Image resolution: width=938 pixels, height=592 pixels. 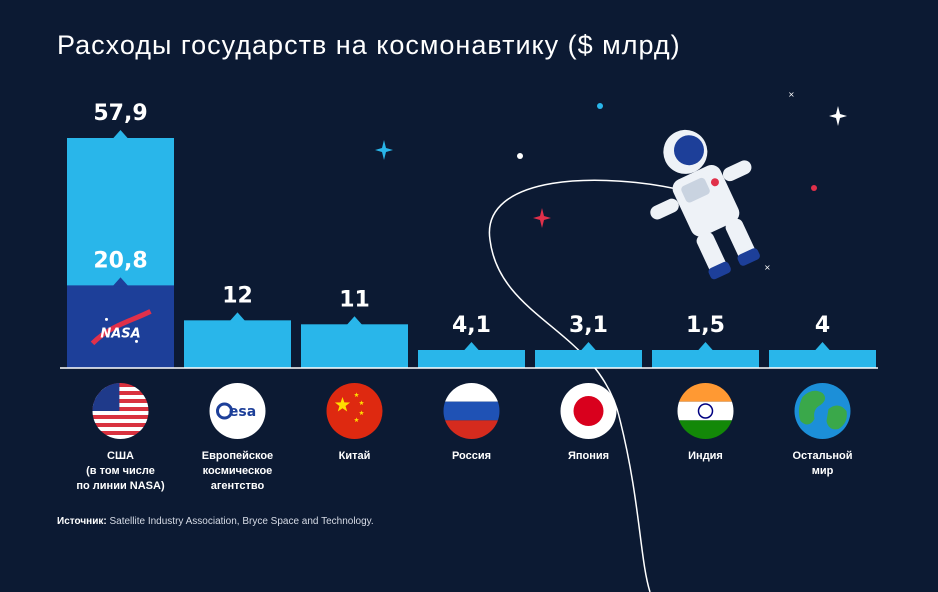 What do you see at coordinates (822, 456) in the screenshot?
I see `category-label-6-line-0: Остальной` at bounding box center [822, 456].